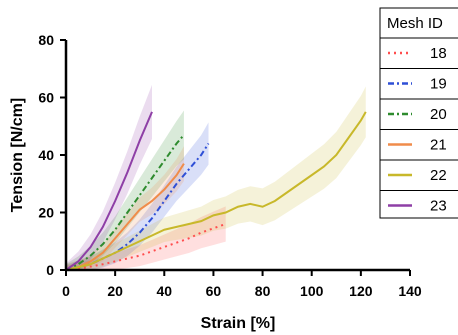 The height and width of the screenshot is (335, 458). I want to click on y-tick-label: 60, so click(46, 98).